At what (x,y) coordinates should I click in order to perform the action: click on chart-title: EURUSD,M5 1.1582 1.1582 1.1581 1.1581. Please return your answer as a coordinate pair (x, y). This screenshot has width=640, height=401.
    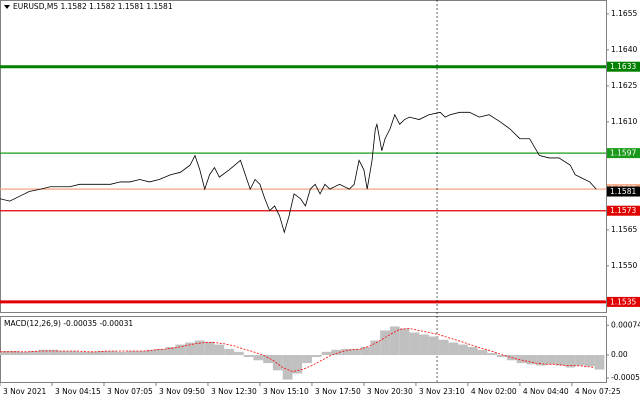
    Looking at the image, I should click on (93, 6).